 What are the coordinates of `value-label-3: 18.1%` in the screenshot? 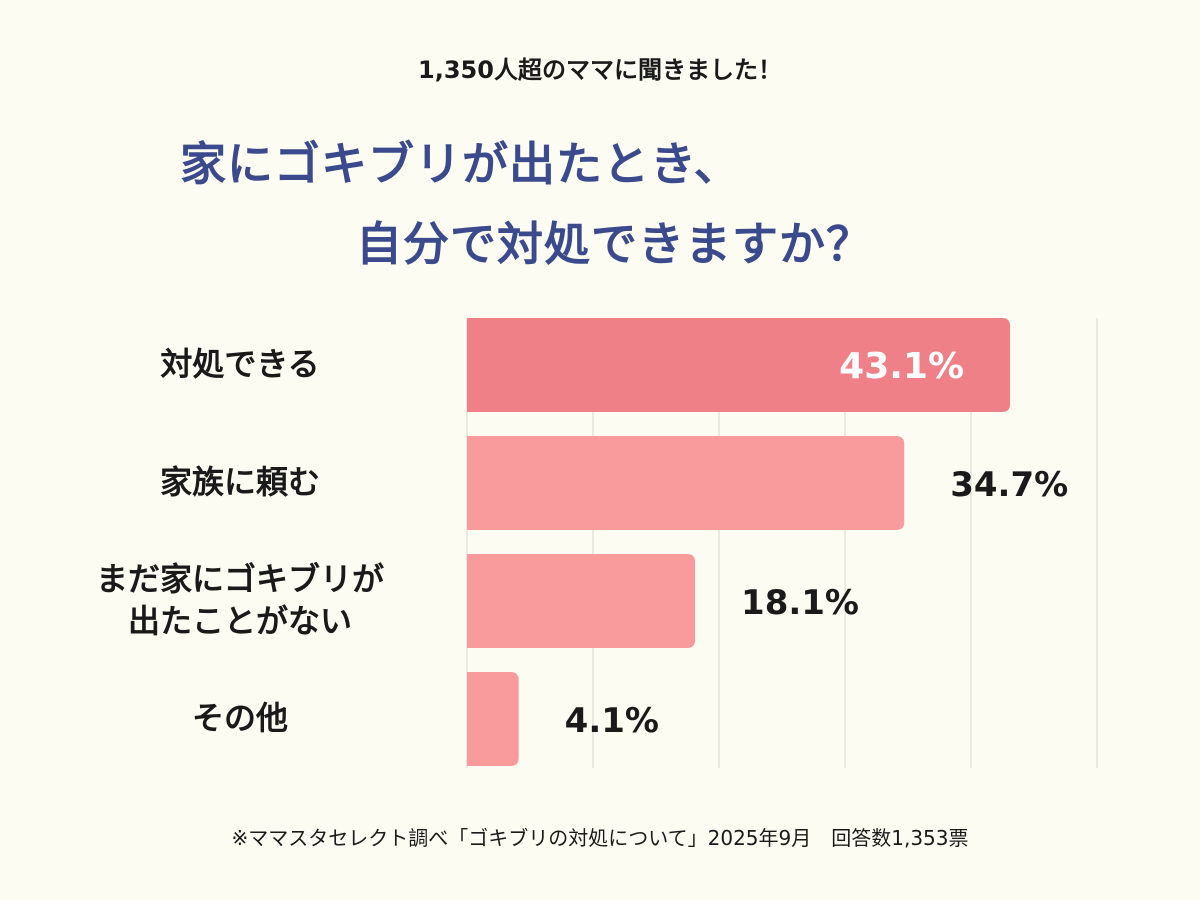 It's located at (800, 603).